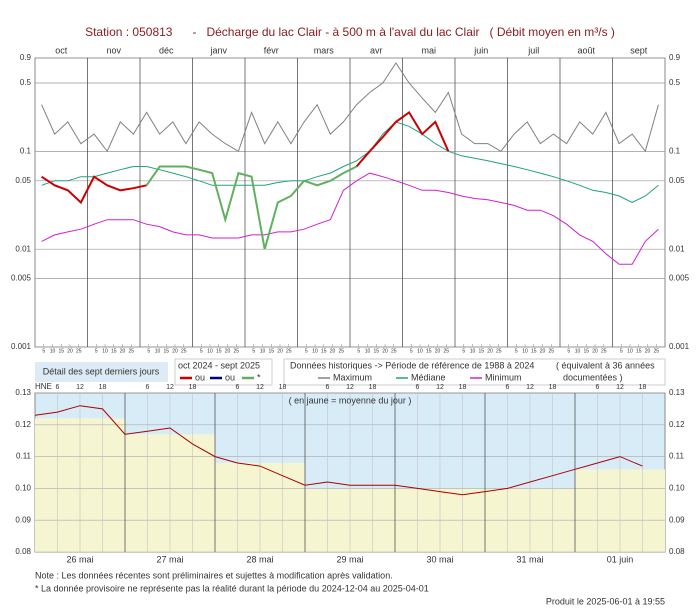 The width and height of the screenshot is (700, 610). I want to click on x-tick-label: juil, so click(533, 50).